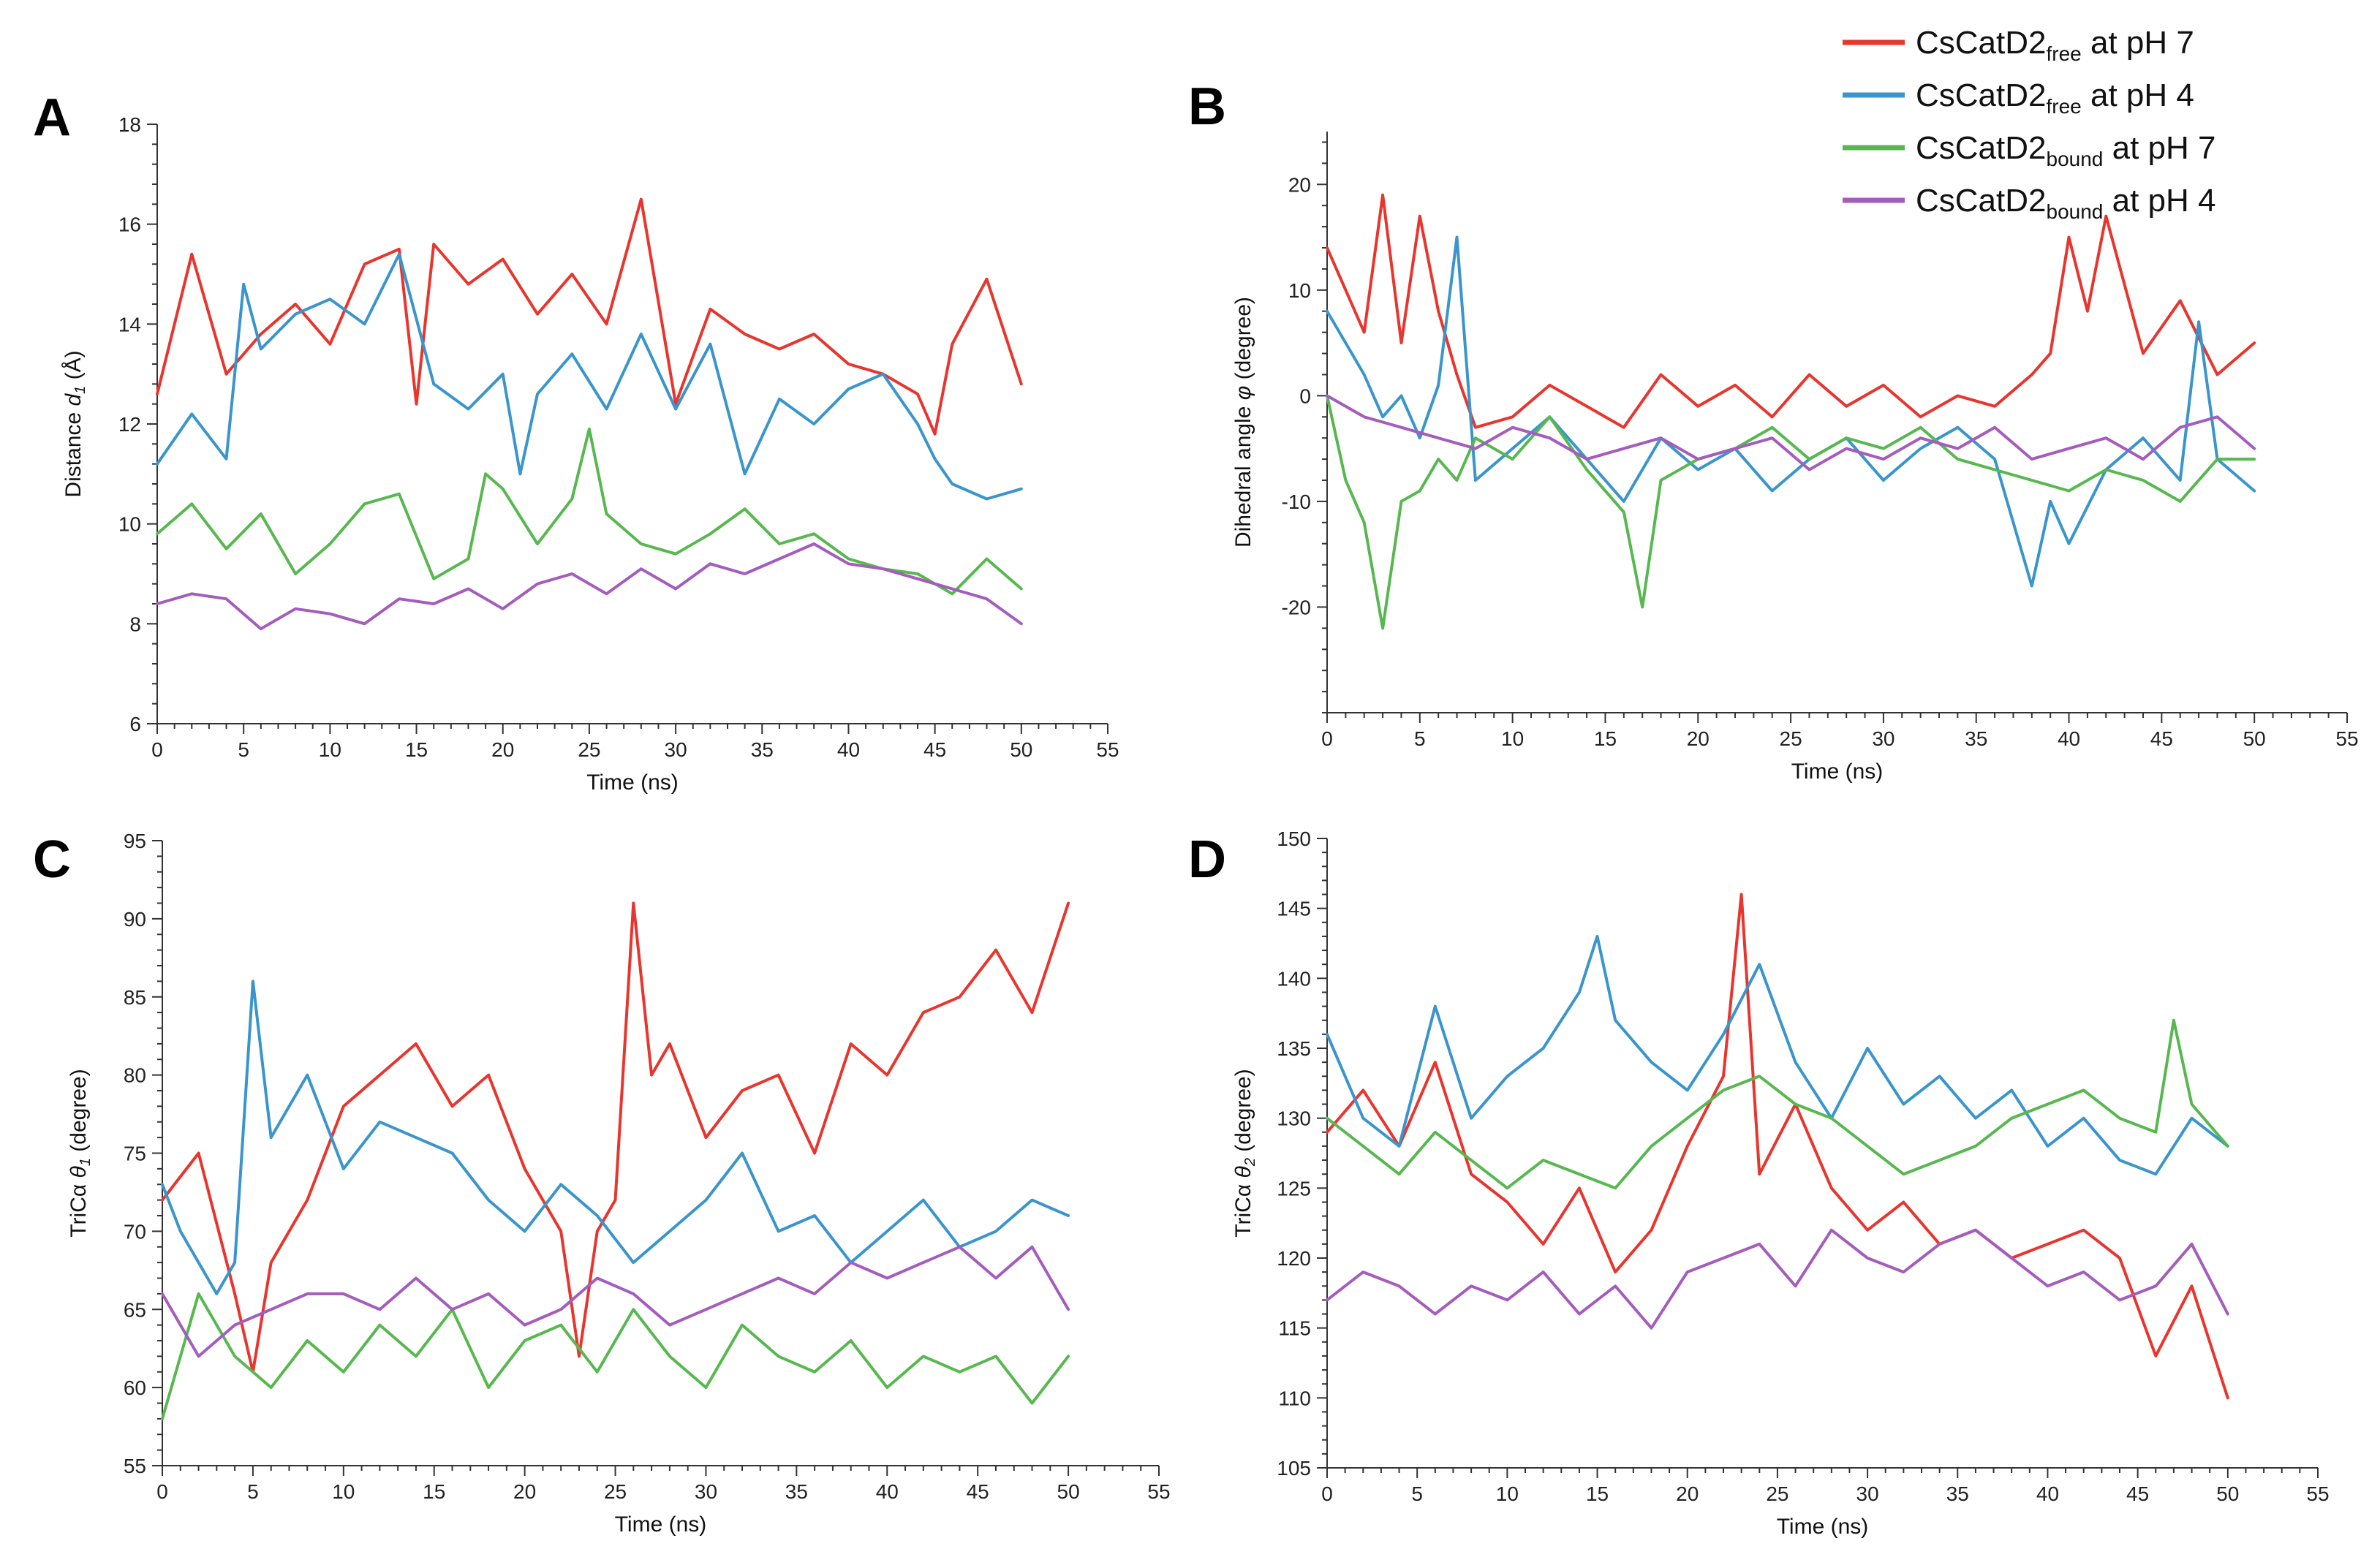 This screenshot has height=1568, width=2380. What do you see at coordinates (1299, 184) in the screenshot?
I see `panel-b-y-tick-label: 20` at bounding box center [1299, 184].